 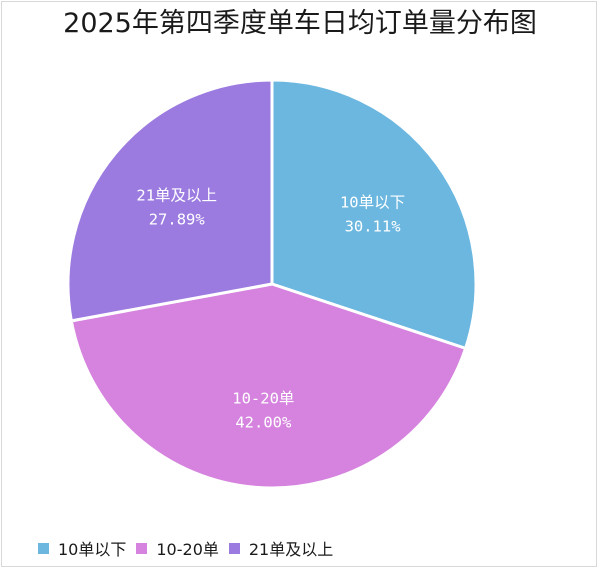 What do you see at coordinates (263, 399) in the screenshot?
I see `slice-category-label: 10-20单` at bounding box center [263, 399].